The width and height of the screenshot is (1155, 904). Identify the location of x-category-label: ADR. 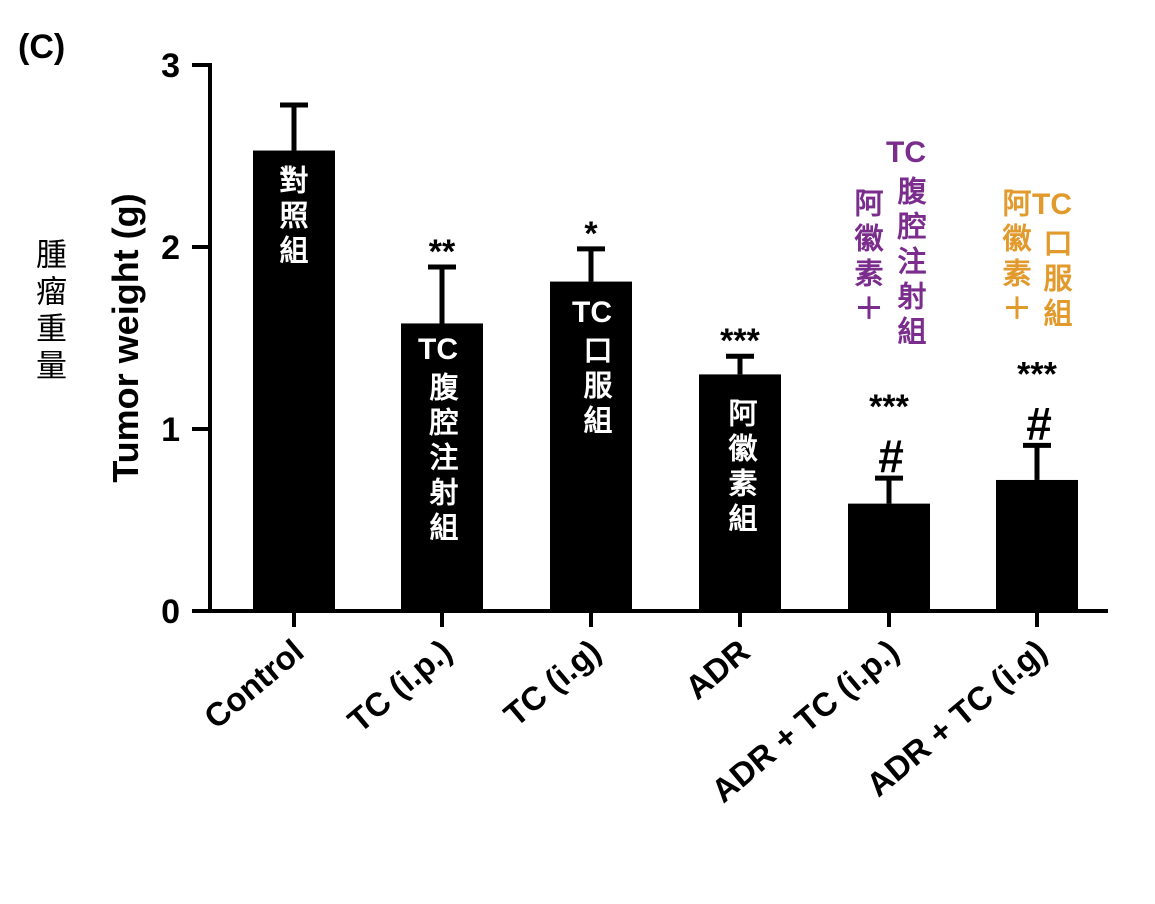
(717, 669).